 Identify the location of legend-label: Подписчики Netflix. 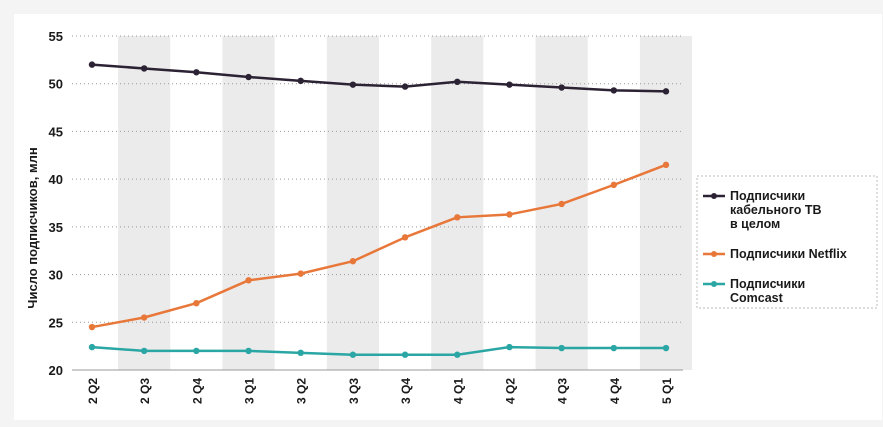
(788, 254).